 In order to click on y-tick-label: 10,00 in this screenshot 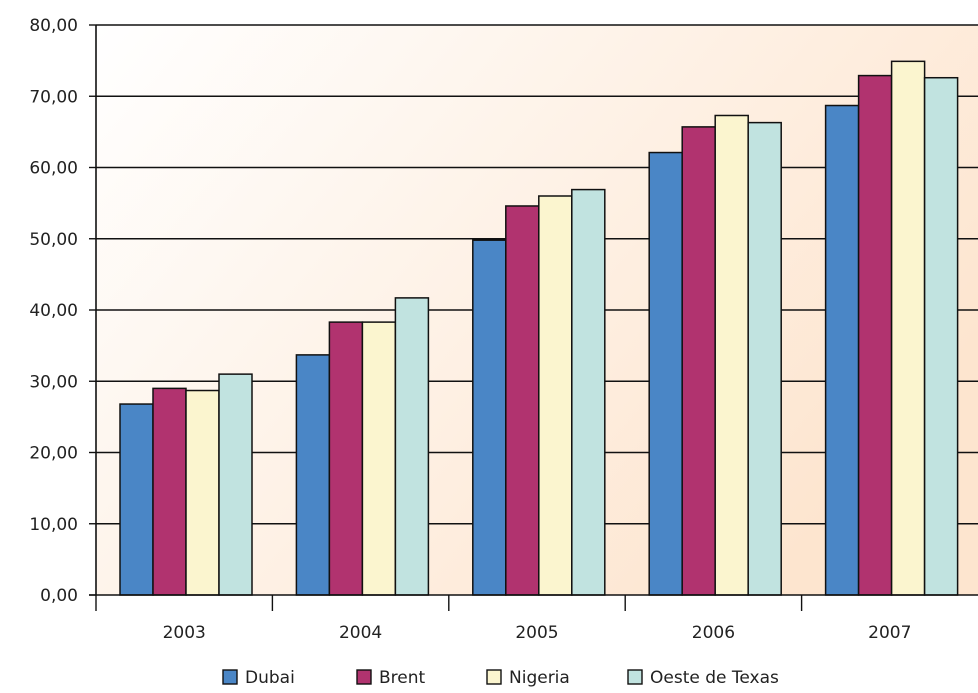, I will do `click(53, 525)`.